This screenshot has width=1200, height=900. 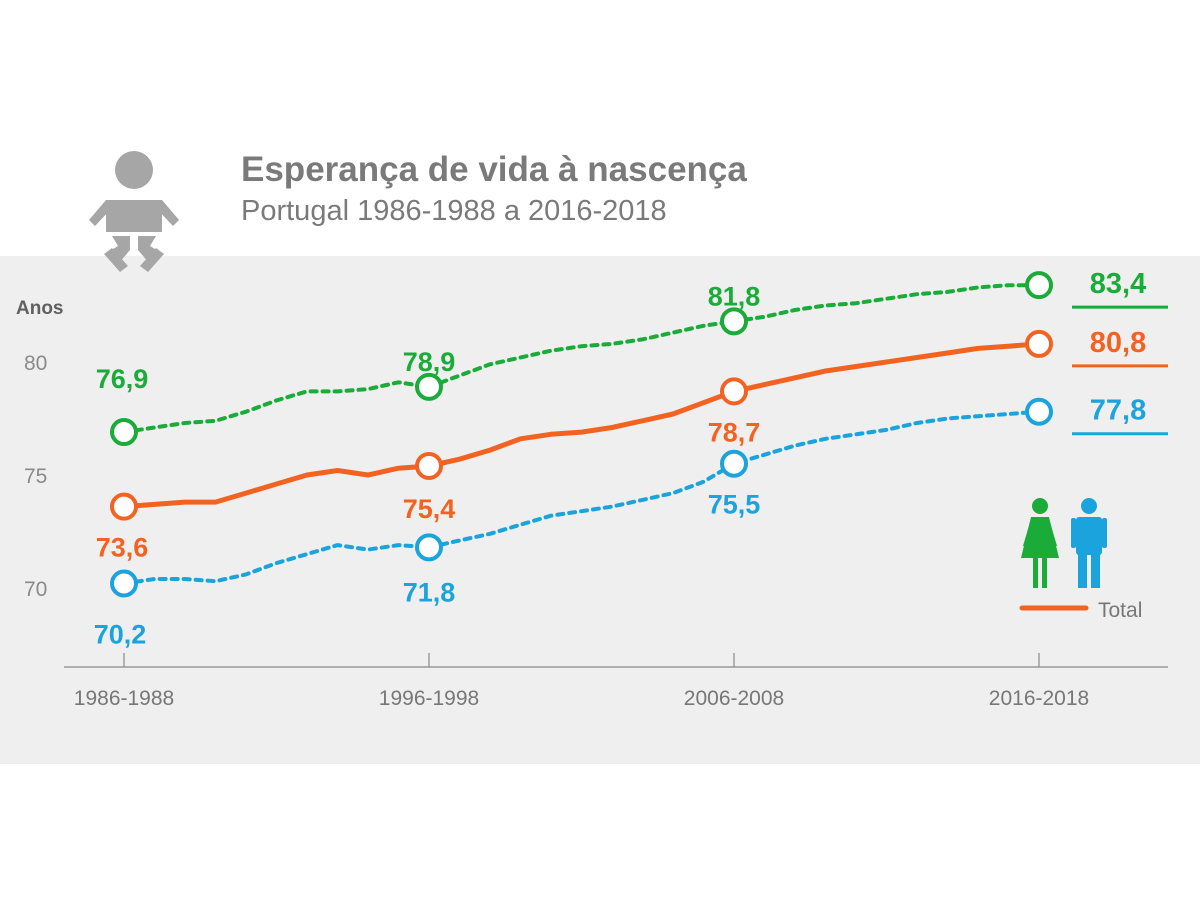 What do you see at coordinates (734, 698) in the screenshot?
I see `x-tick-label: 2006-2008` at bounding box center [734, 698].